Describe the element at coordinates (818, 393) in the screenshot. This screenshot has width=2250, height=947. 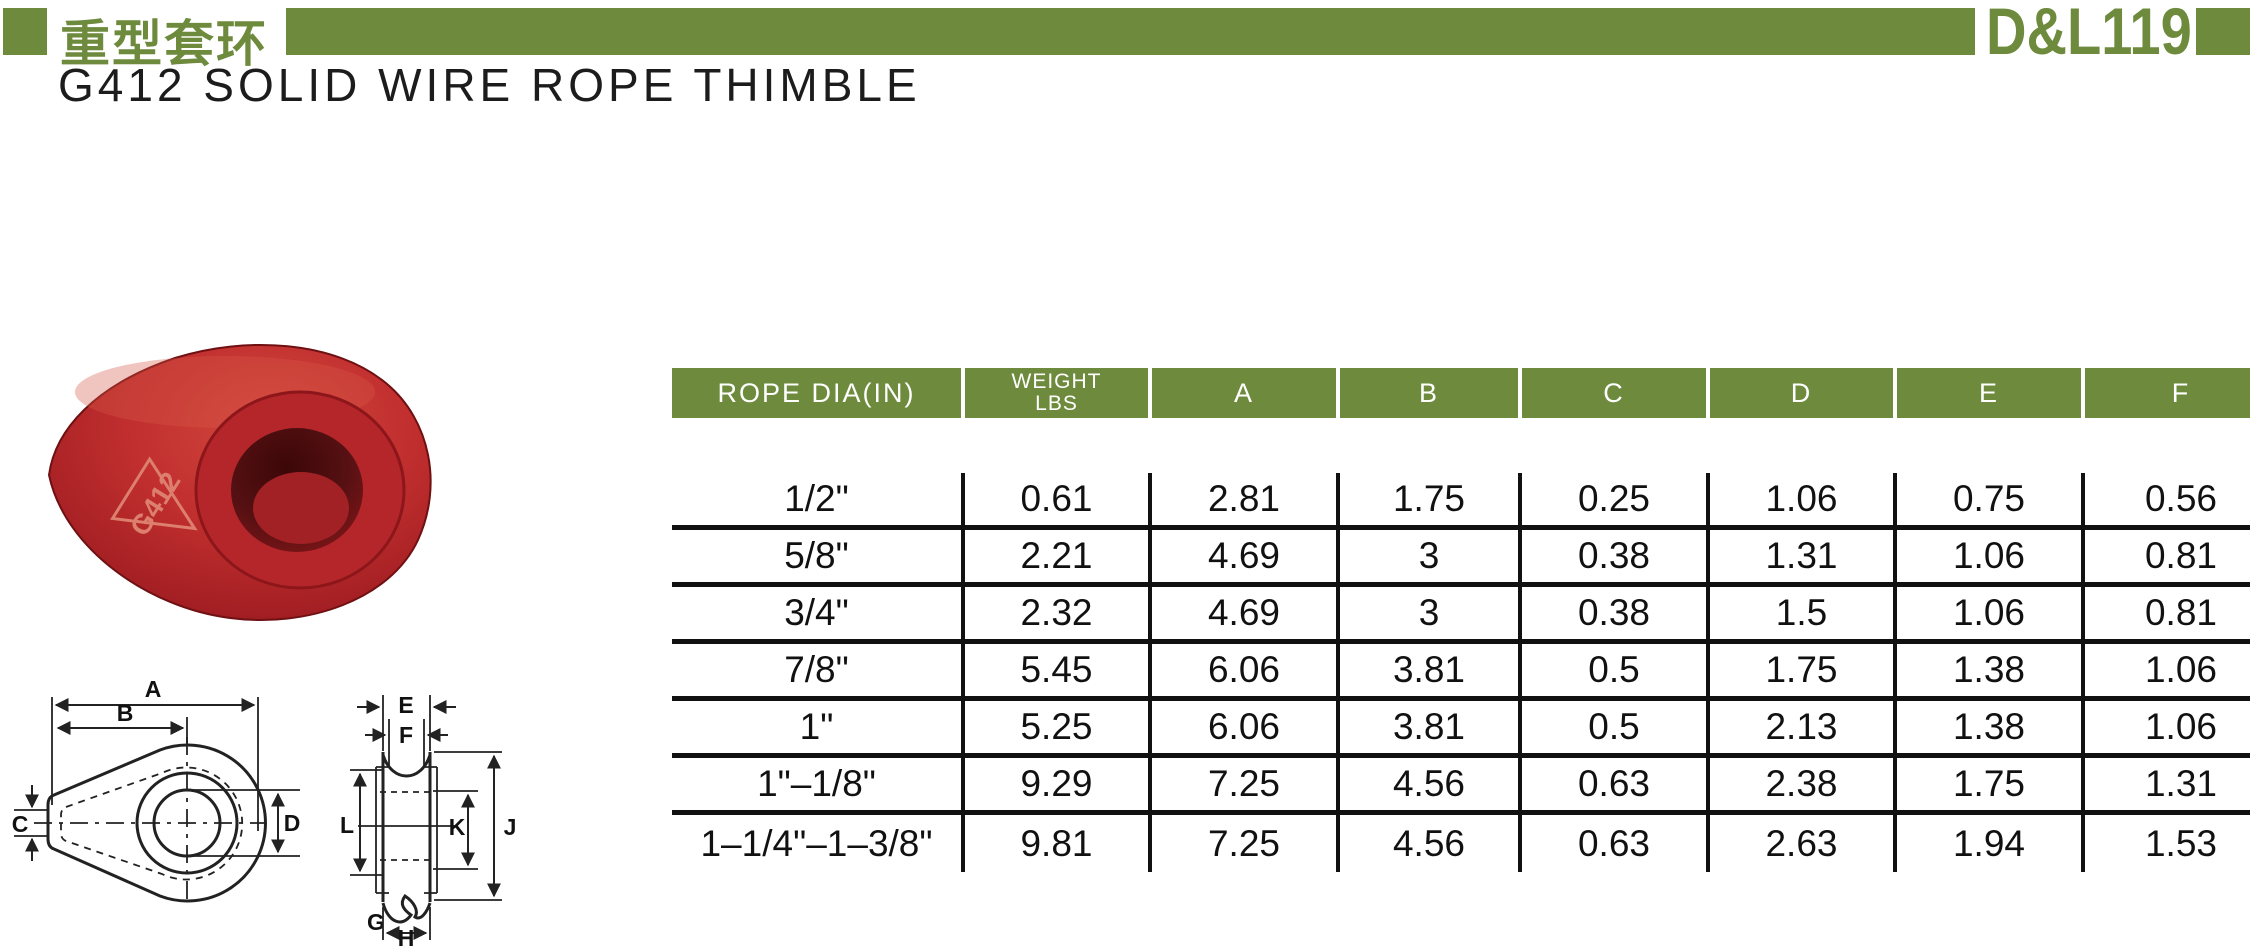
I see `header-cell-rope-dia: ROPE DIA(IN)` at that location.